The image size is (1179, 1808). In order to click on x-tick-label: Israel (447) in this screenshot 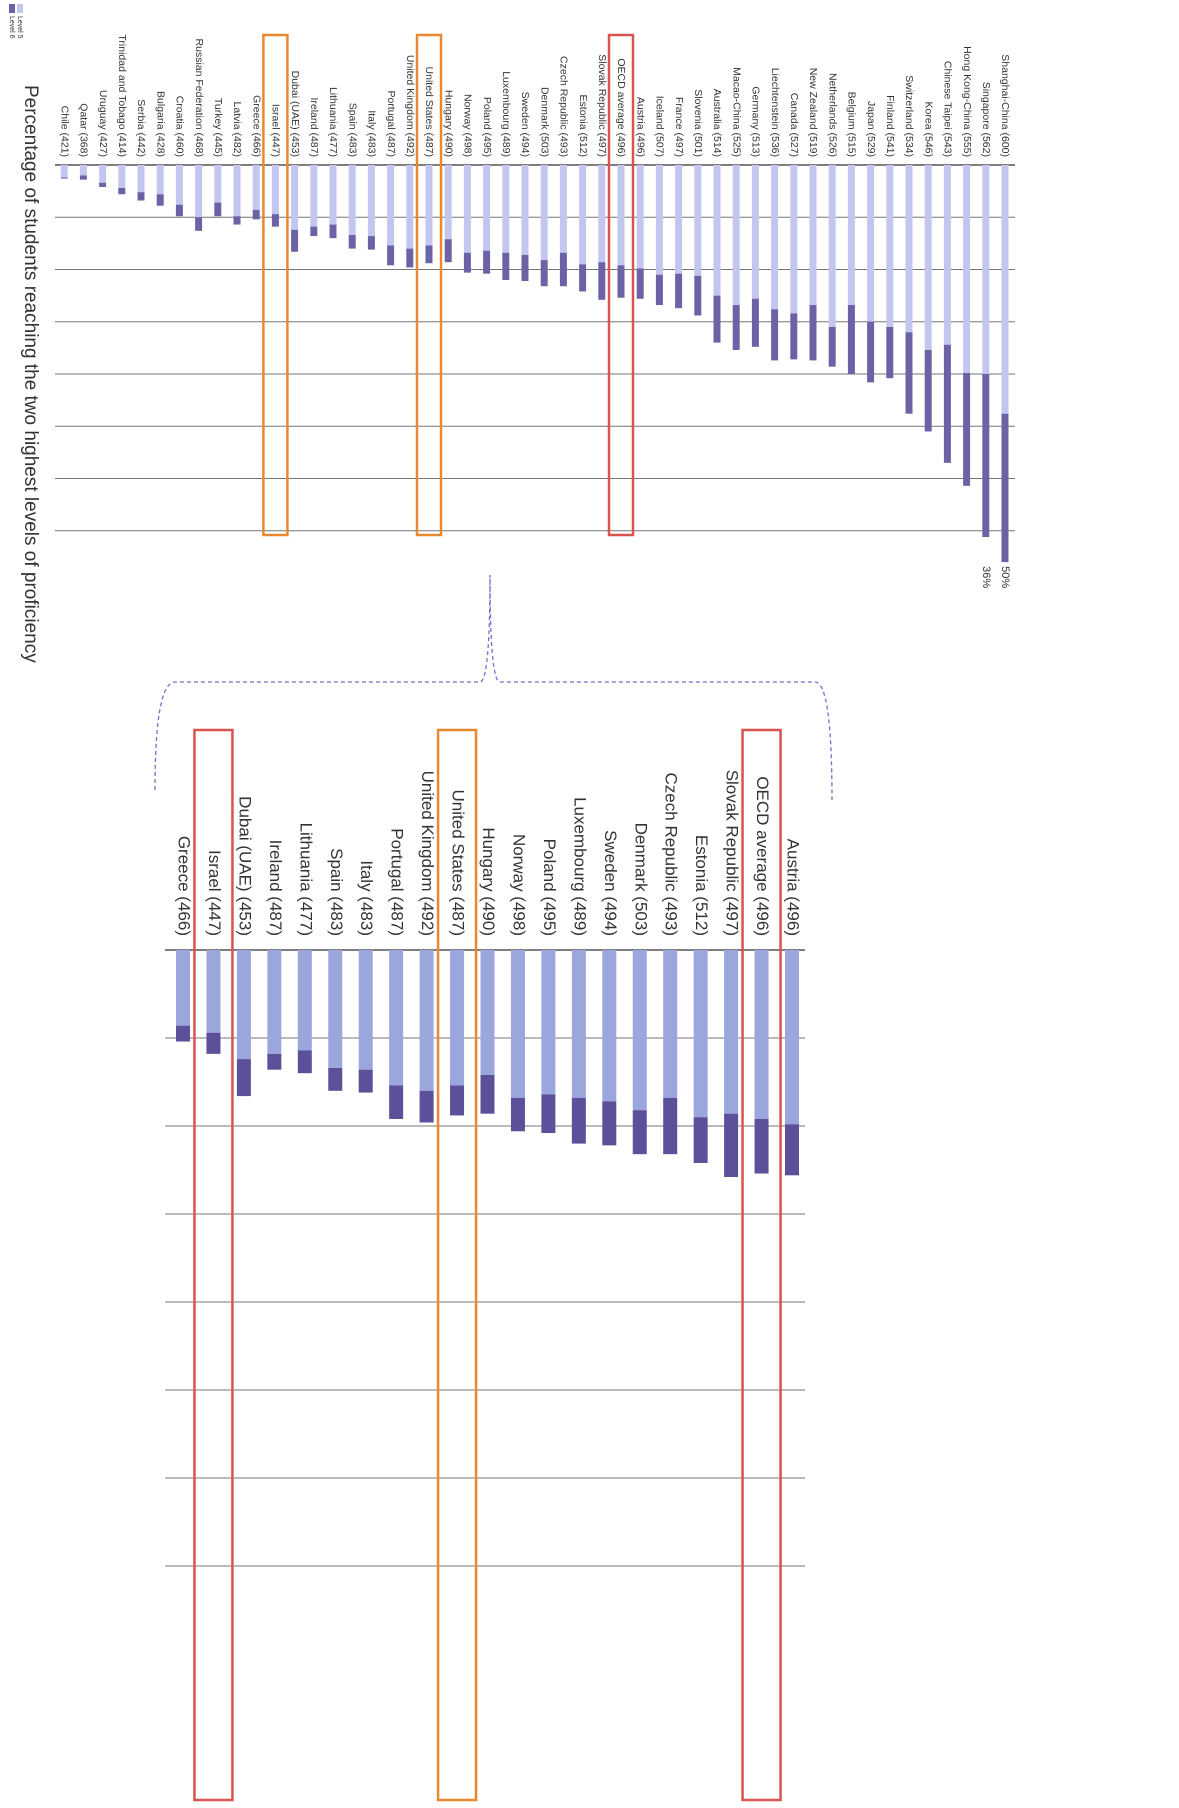, I will do `click(276, 130)`.